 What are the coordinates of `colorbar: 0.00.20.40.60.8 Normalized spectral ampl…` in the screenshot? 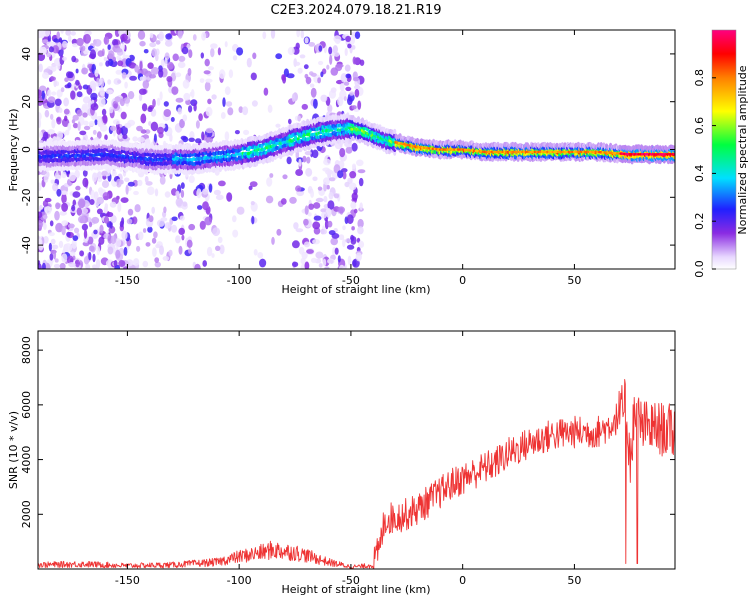 It's located at (721, 153).